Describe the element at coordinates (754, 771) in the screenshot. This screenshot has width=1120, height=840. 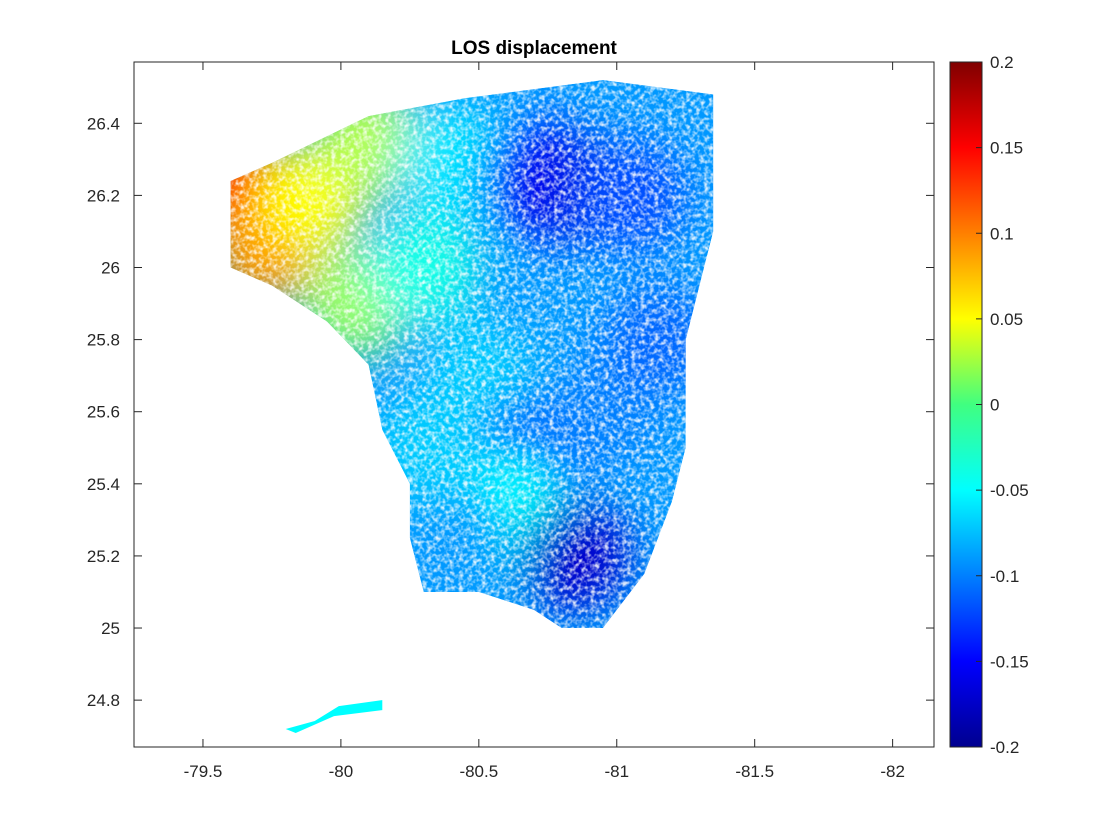
I see `x-tick-label: -81.5` at that location.